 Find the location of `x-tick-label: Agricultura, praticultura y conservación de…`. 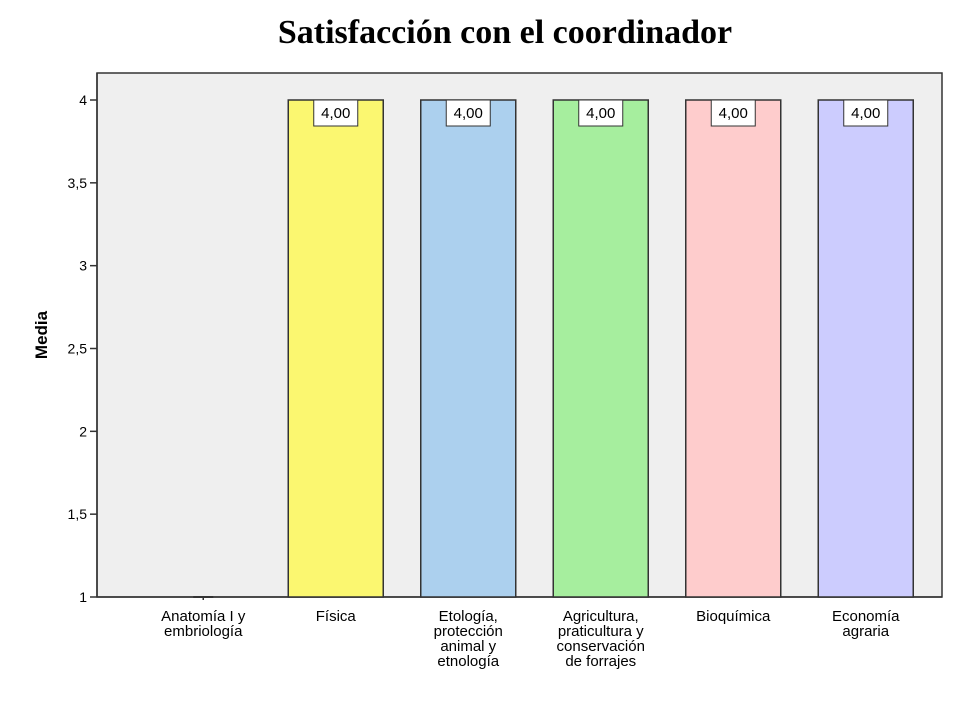

x-tick-label: Agricultura, praticultura y conservación de… is located at coordinates (601, 639).